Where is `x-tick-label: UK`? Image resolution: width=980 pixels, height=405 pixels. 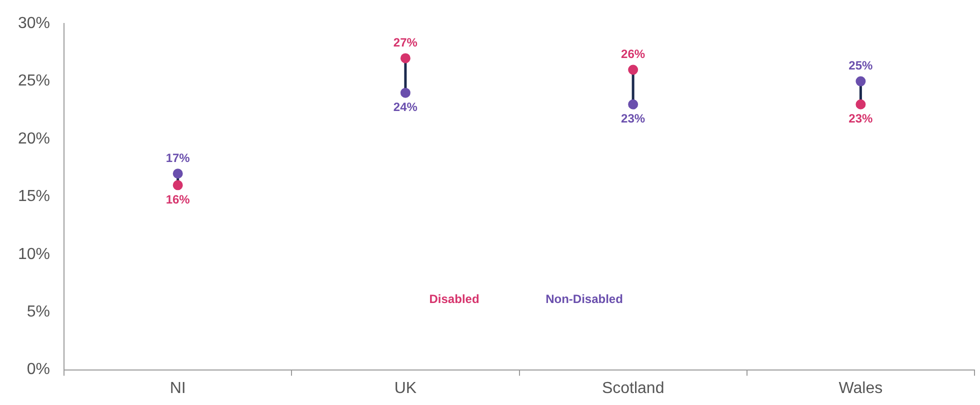
x-tick-label: UK is located at coordinates (405, 388).